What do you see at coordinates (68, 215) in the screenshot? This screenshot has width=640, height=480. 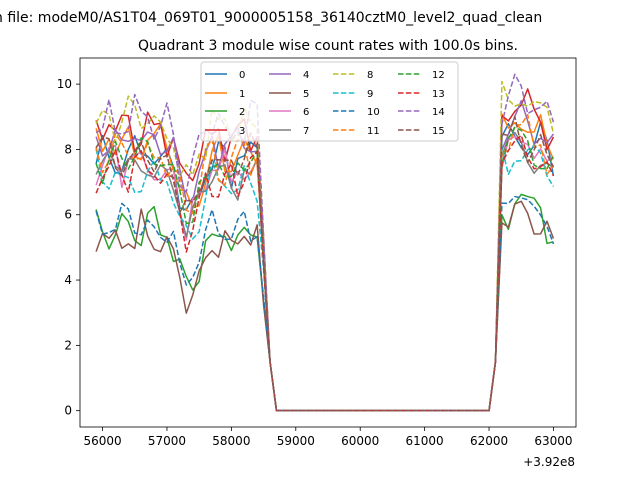 I see `y-tick-label: 6` at bounding box center [68, 215].